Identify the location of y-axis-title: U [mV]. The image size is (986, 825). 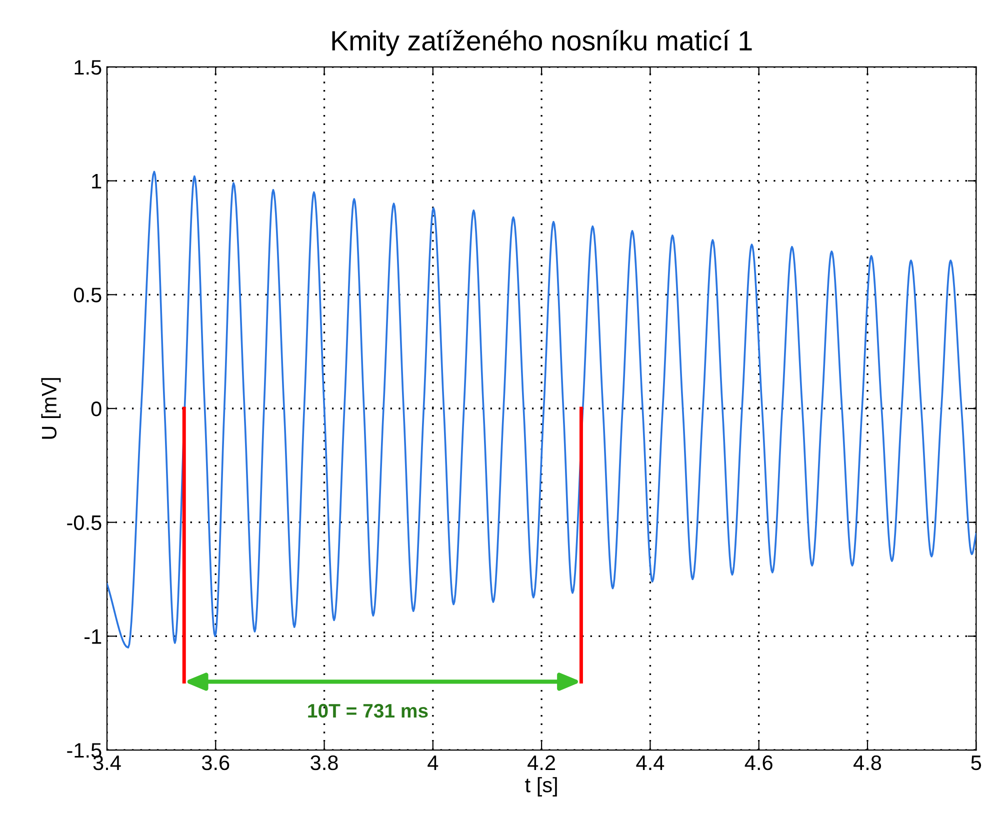
(51, 408).